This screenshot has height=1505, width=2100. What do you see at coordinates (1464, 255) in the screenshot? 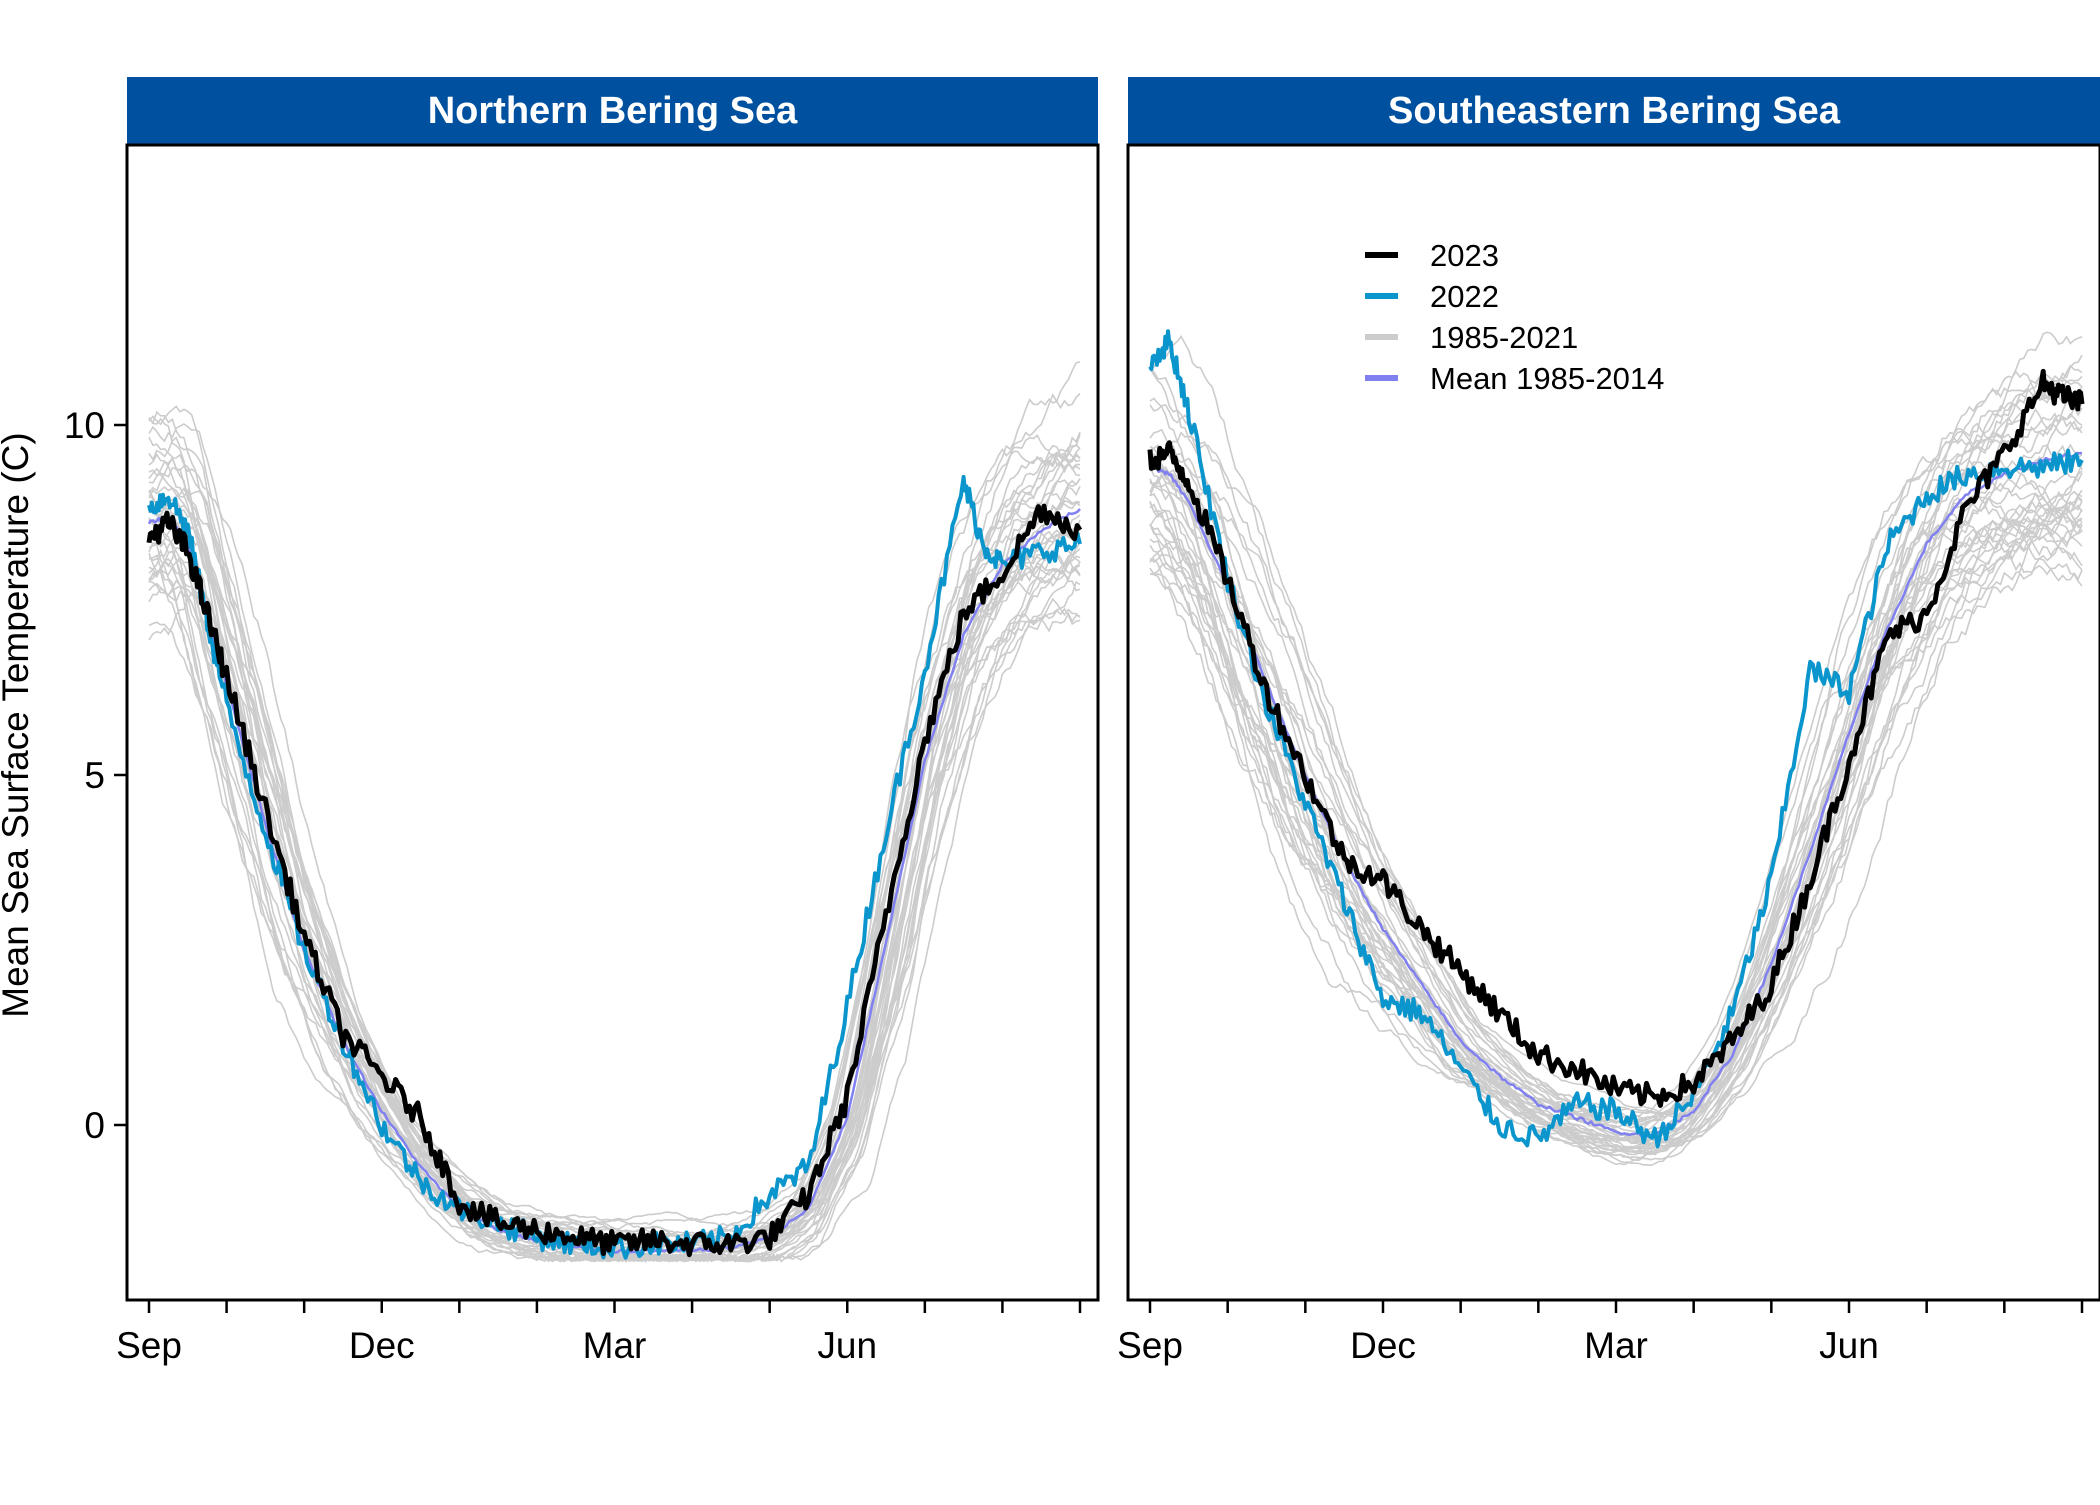
I see `legend-label: 2023` at bounding box center [1464, 255].